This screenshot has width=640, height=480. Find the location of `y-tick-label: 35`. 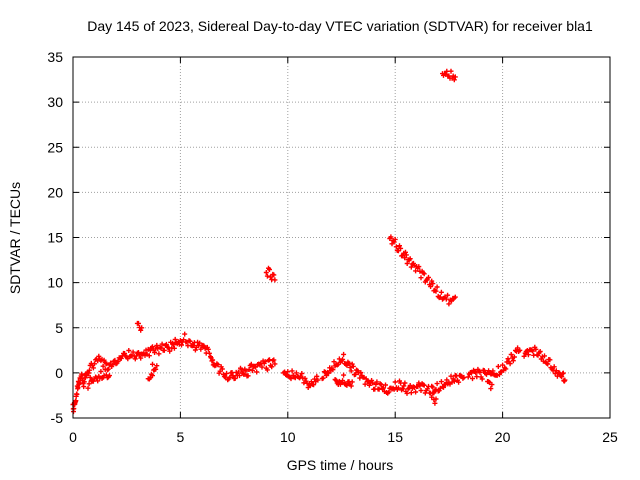

y-tick-label: 35 is located at coordinates (55, 57).